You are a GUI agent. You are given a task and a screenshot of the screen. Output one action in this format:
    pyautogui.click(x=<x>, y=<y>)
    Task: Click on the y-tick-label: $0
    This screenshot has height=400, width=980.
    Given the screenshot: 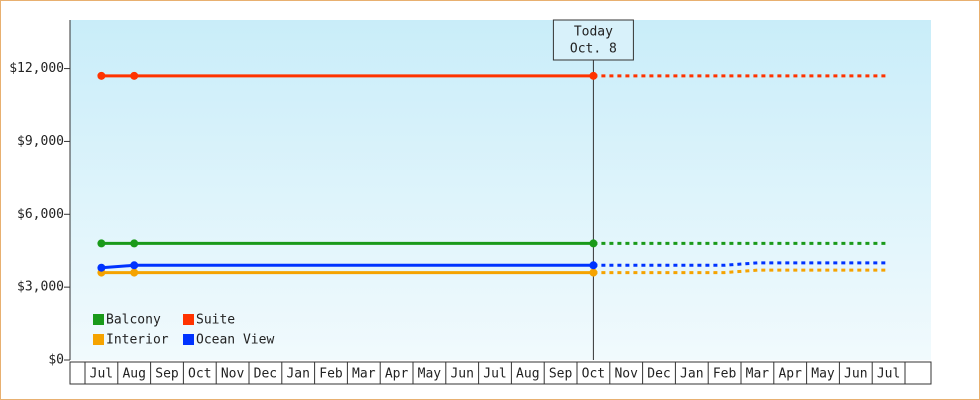 What is the action you would take?
    pyautogui.click(x=56, y=360)
    